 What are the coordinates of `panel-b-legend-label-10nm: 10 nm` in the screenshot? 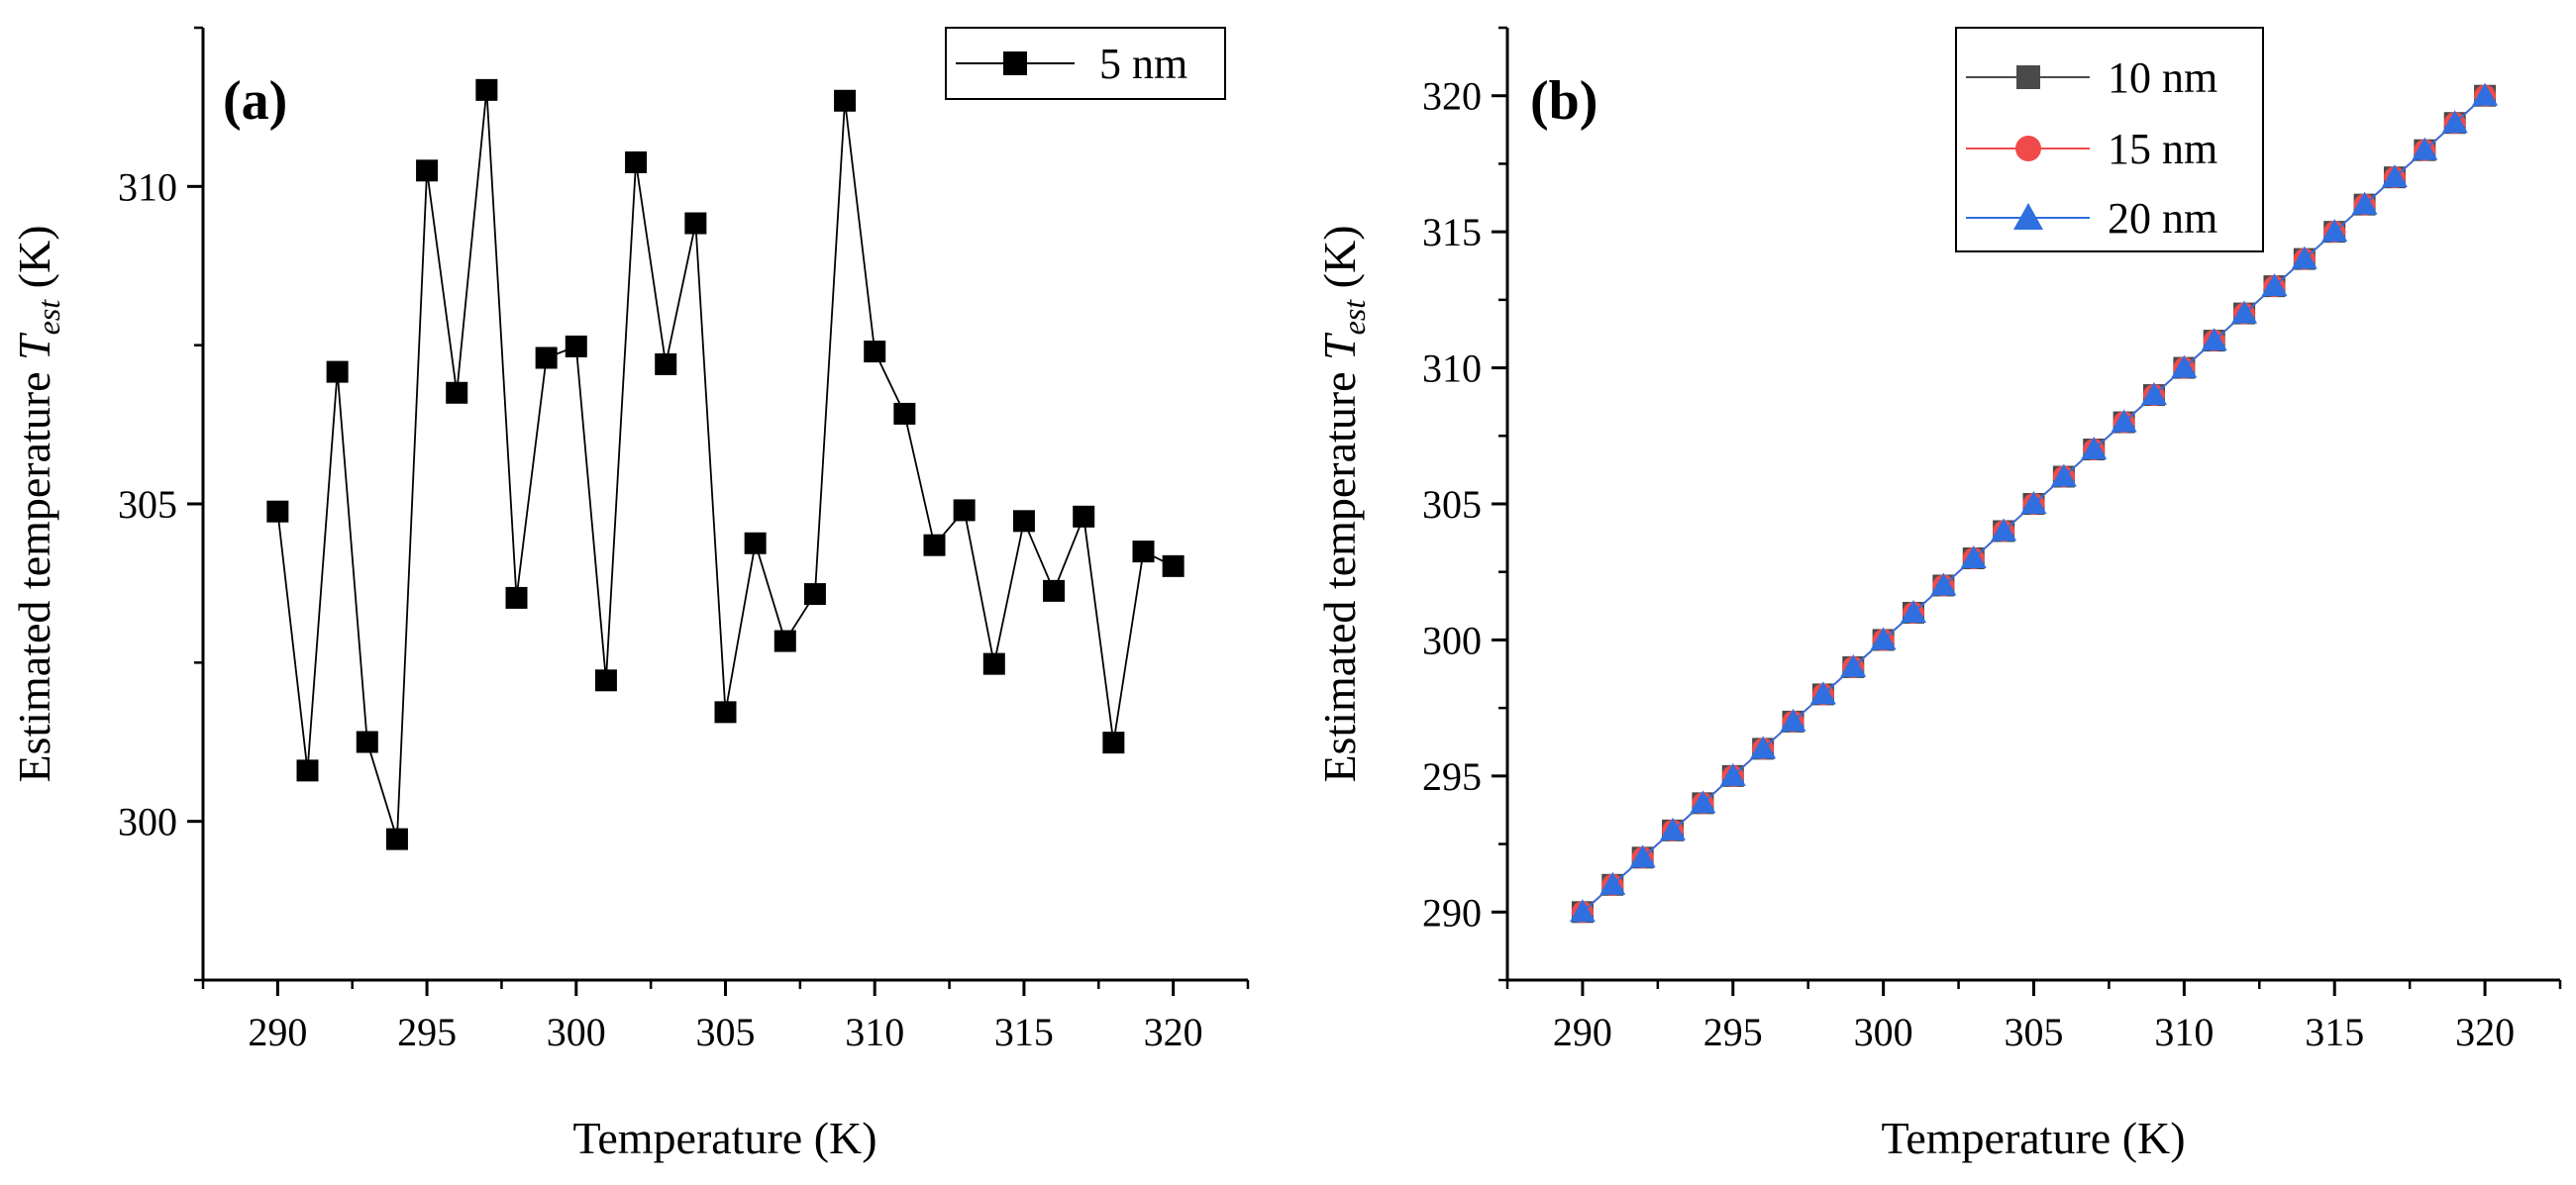 It's located at (2162, 78).